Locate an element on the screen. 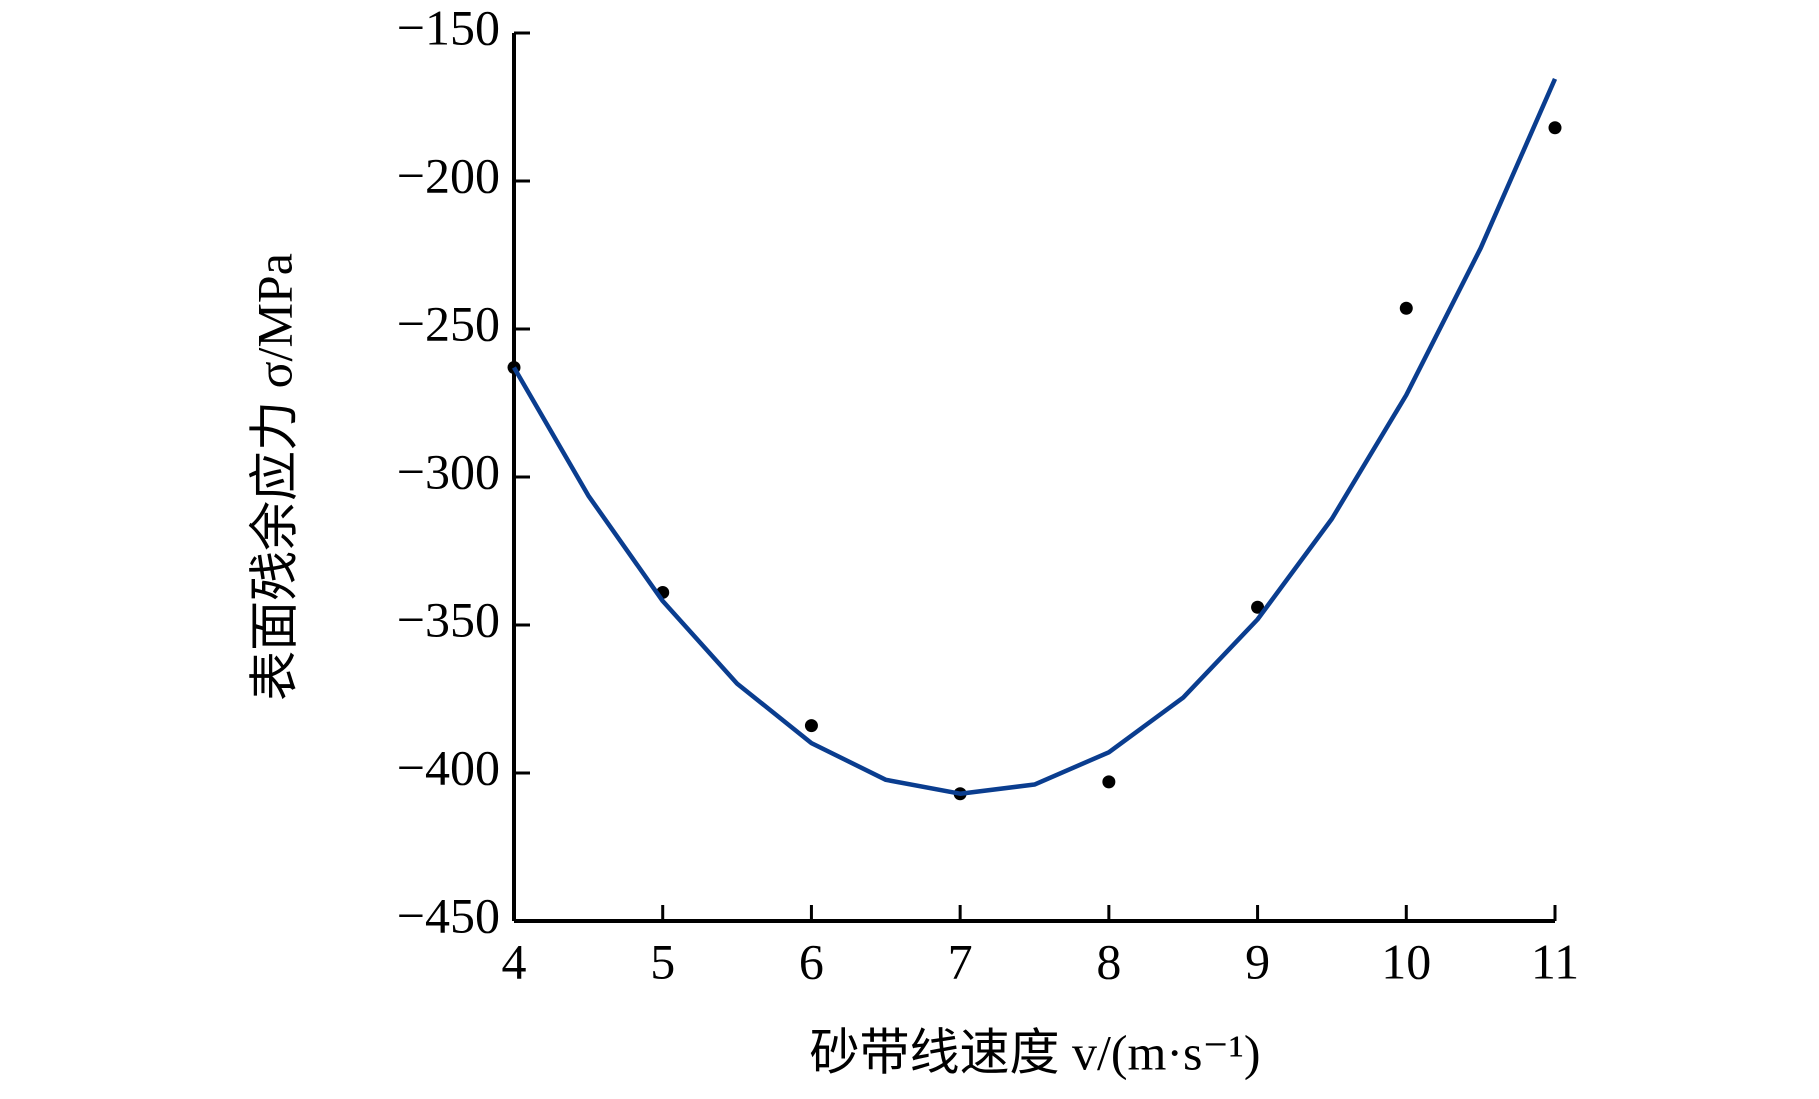  x-axis-label: 砂带线速度 v/(m·s⁻¹) is located at coordinates (1034, 1052).